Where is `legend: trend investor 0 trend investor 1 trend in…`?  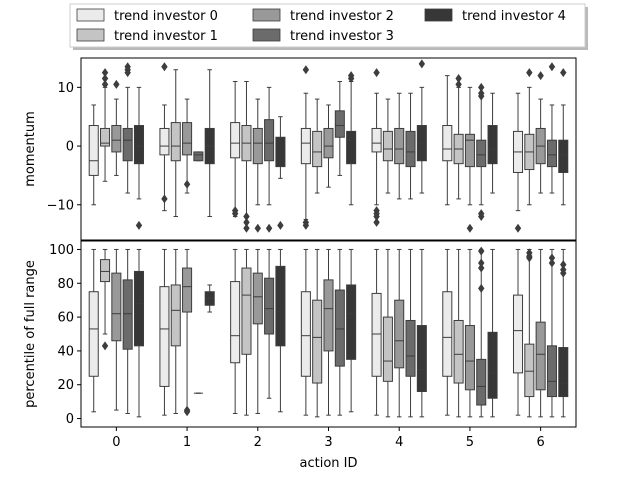
legend: trend investor 0 trend investor 1 trend in… is located at coordinates (328, 26).